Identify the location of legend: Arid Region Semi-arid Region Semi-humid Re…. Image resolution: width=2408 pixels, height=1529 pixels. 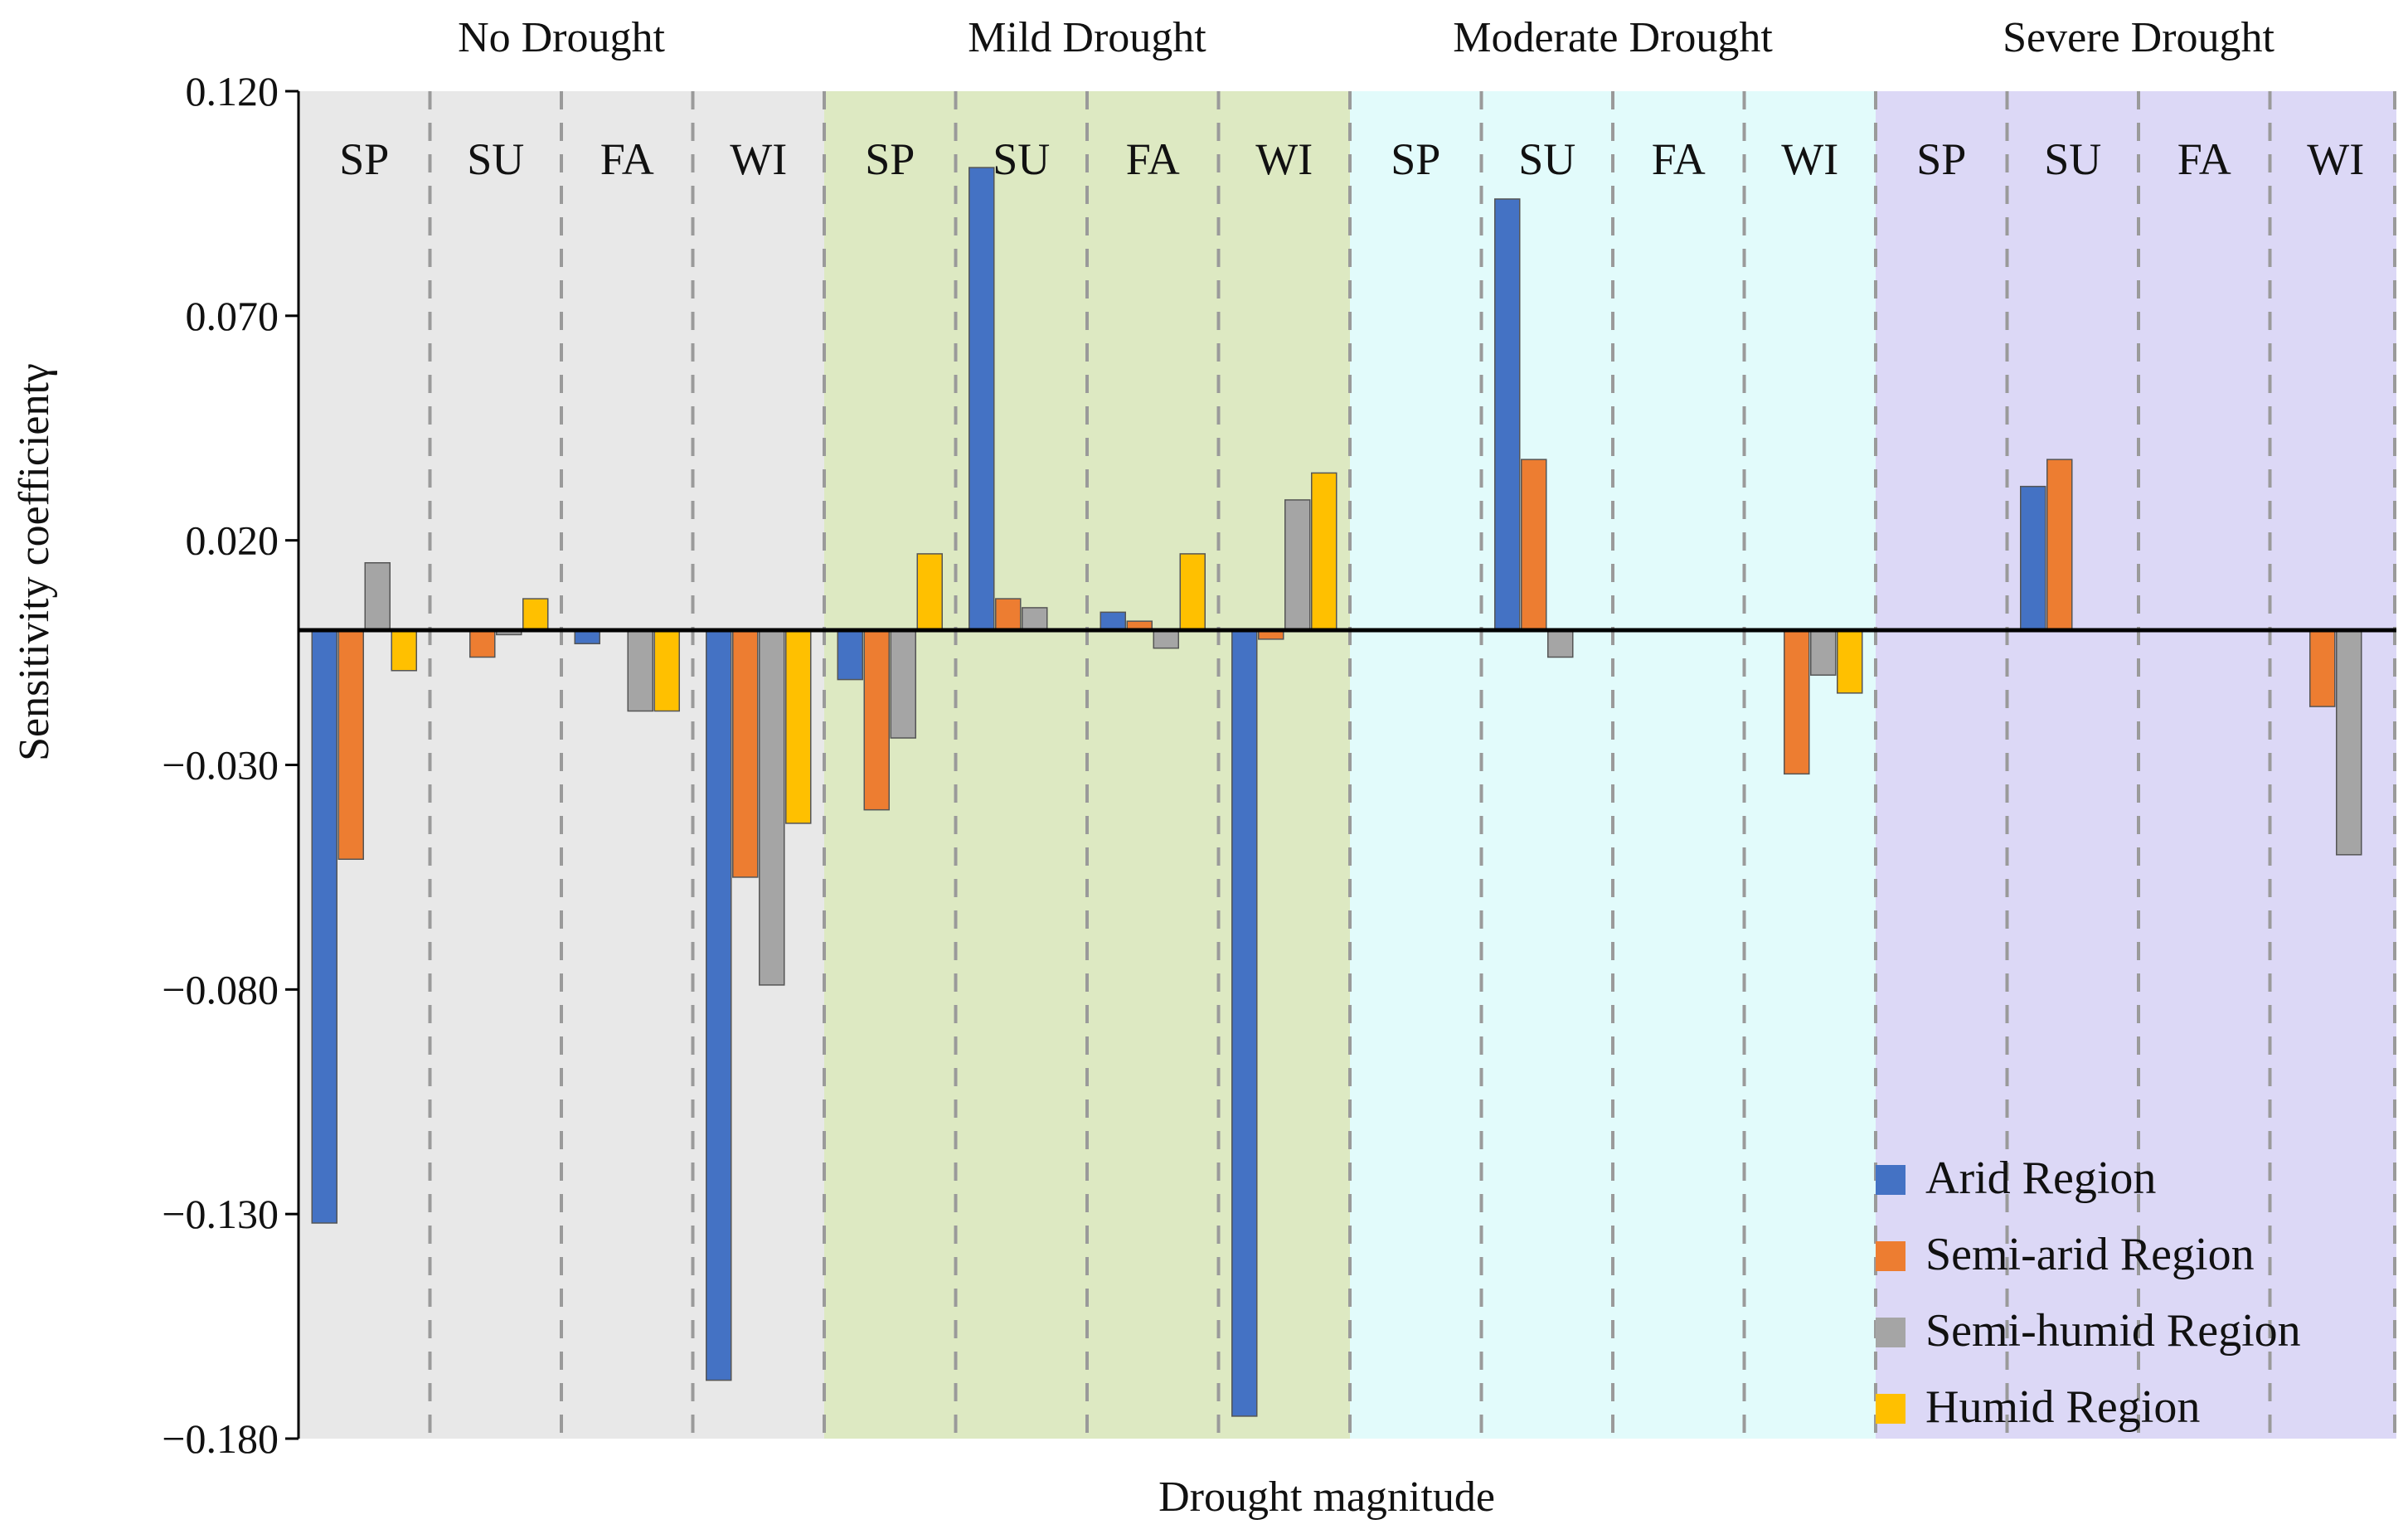
(2089, 1293).